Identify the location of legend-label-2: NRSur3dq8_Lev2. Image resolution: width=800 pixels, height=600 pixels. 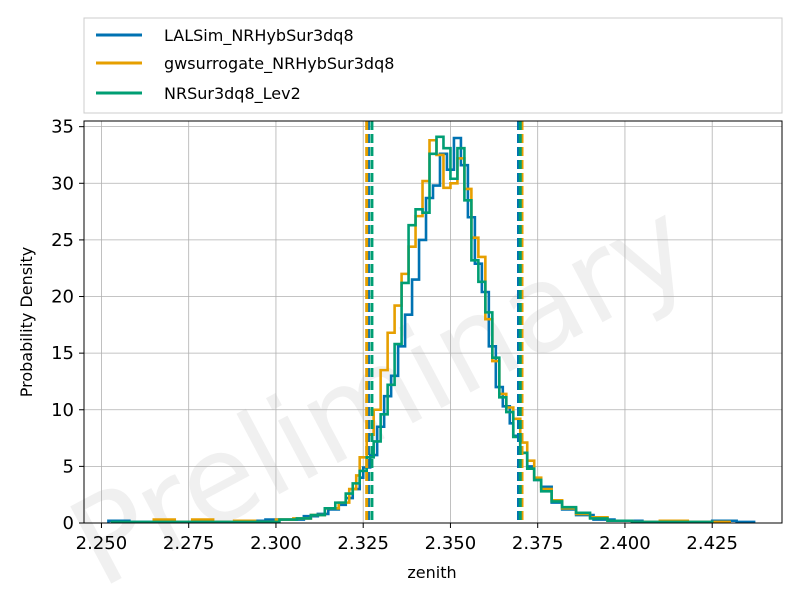
(232, 94).